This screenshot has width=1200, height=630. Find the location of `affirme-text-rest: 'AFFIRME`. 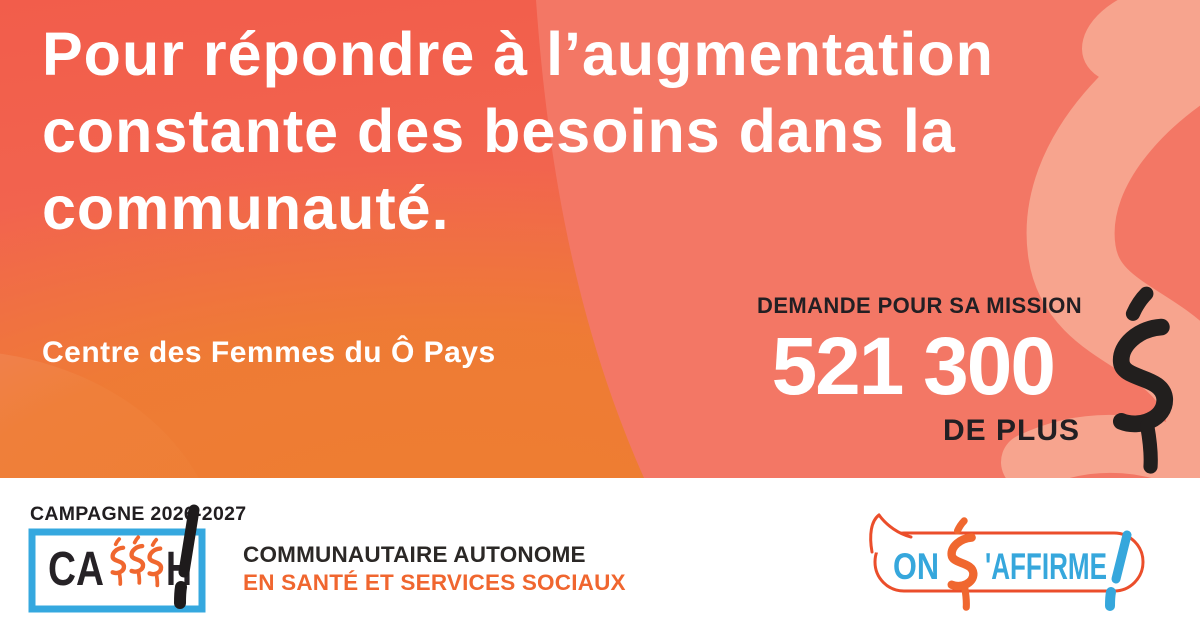

affirme-text-rest: 'AFFIRME is located at coordinates (1046, 566).